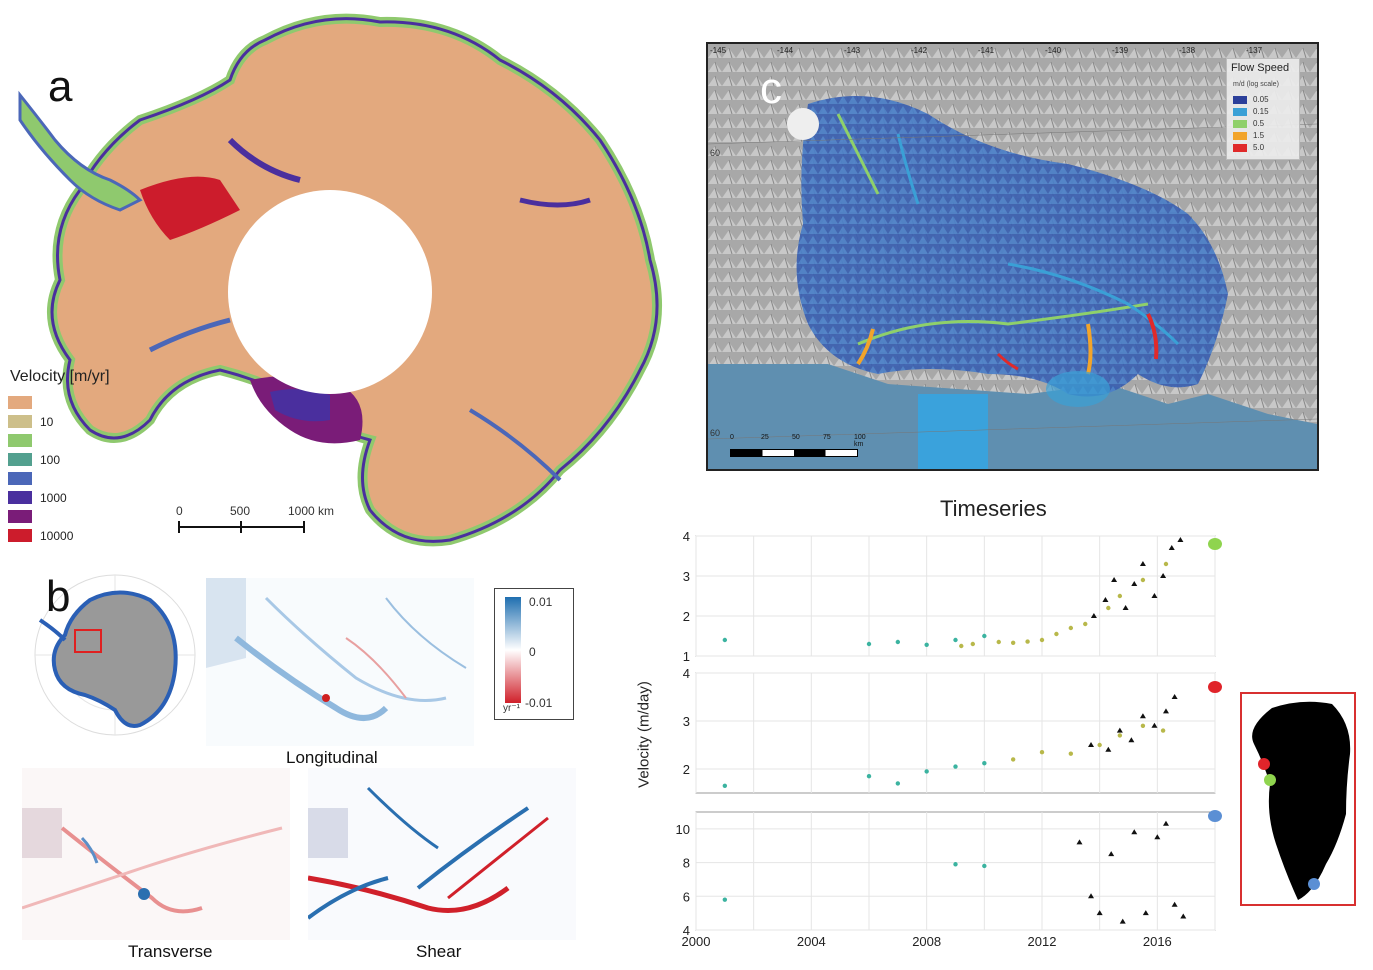 This screenshot has width=1373, height=970. I want to click on chart-frame, so click(955, 871).